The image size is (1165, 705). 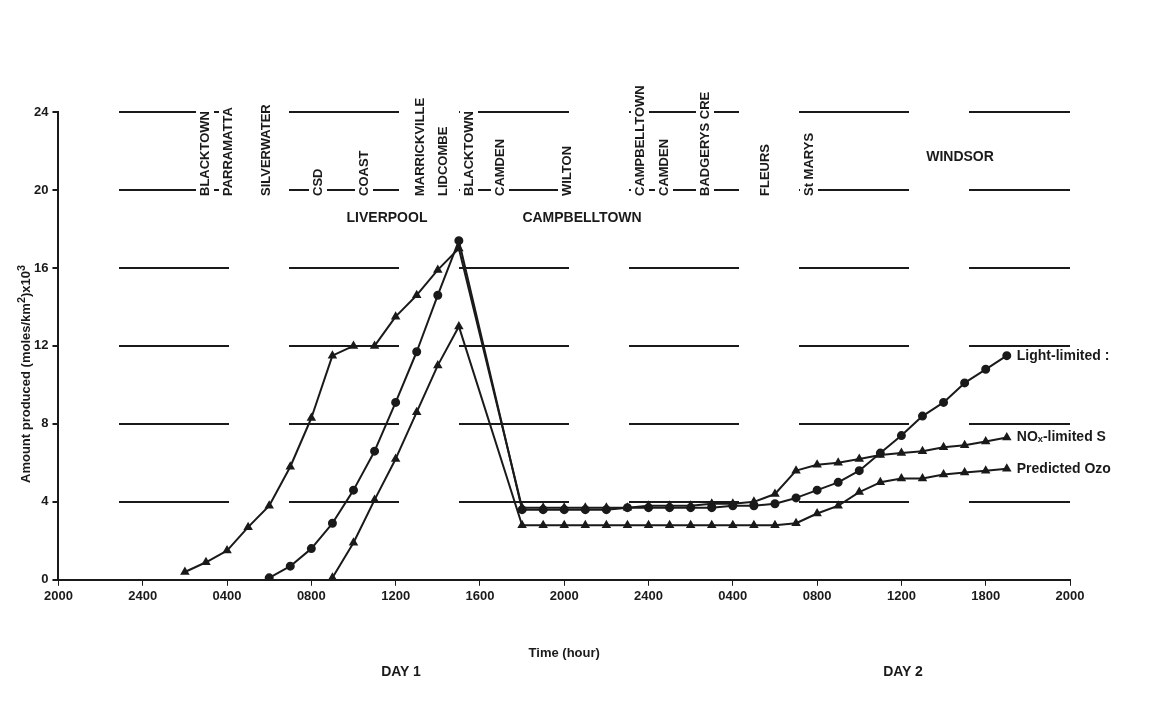 What do you see at coordinates (1063, 467) in the screenshot?
I see `series-label: Predicted Ozo` at bounding box center [1063, 467].